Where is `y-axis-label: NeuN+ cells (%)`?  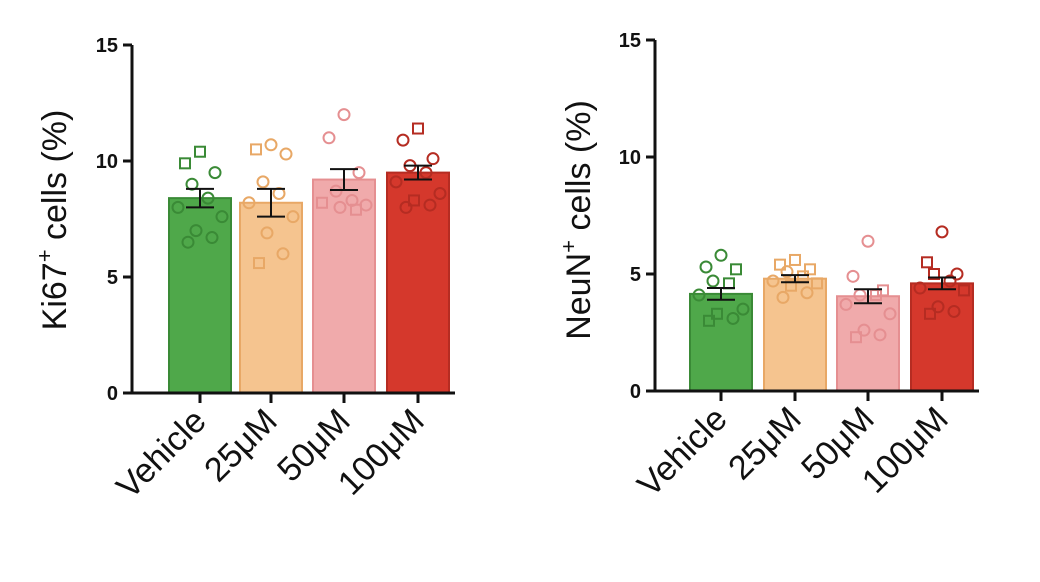 y-axis-label: NeuN+ cells (%) is located at coordinates (577, 220).